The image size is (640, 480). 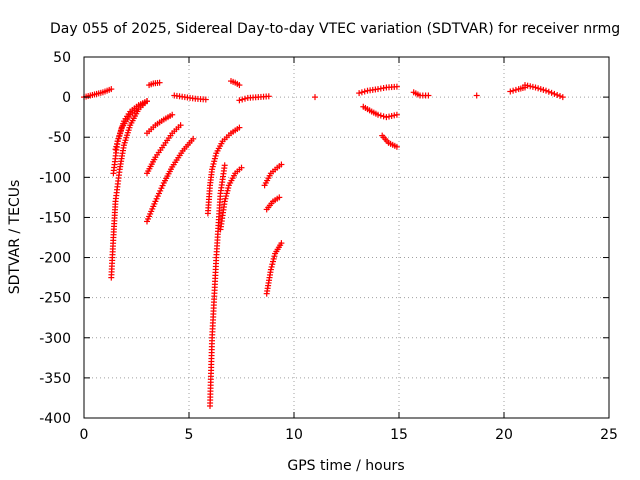 I want to click on series-arc-n, so click(x=254, y=98).